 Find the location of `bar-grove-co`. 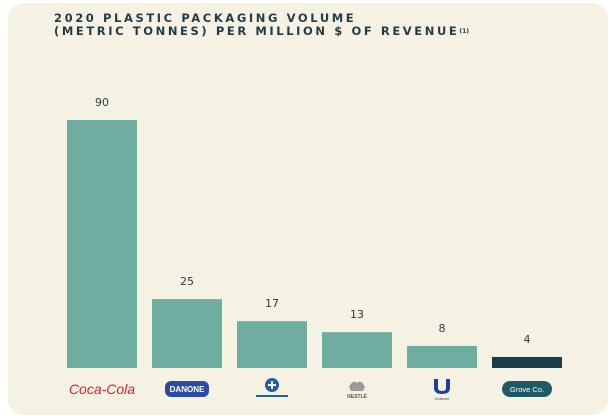

bar-grove-co is located at coordinates (527, 362).